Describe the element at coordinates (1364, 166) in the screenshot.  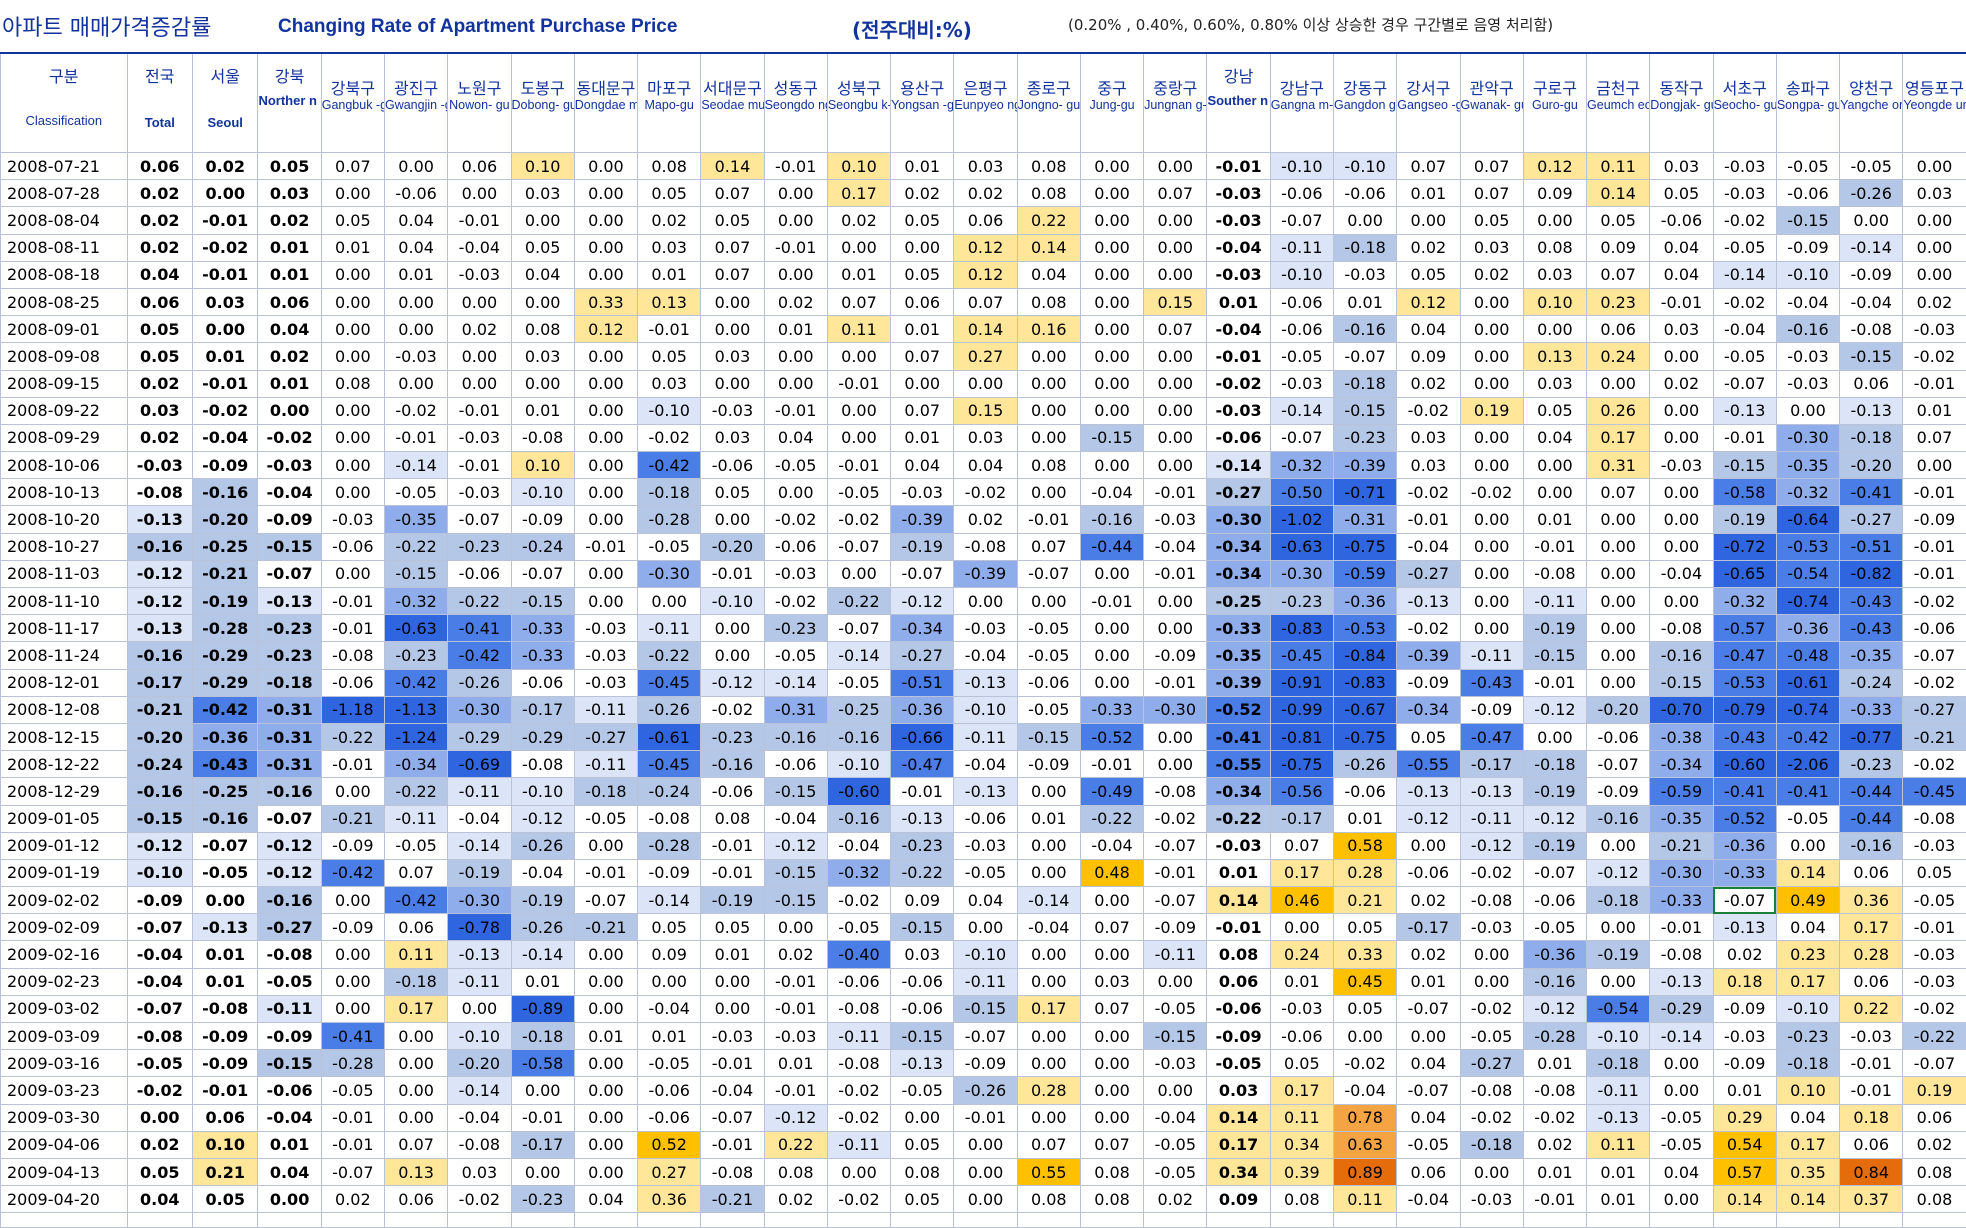
I see `table-cell: -0.10` at that location.